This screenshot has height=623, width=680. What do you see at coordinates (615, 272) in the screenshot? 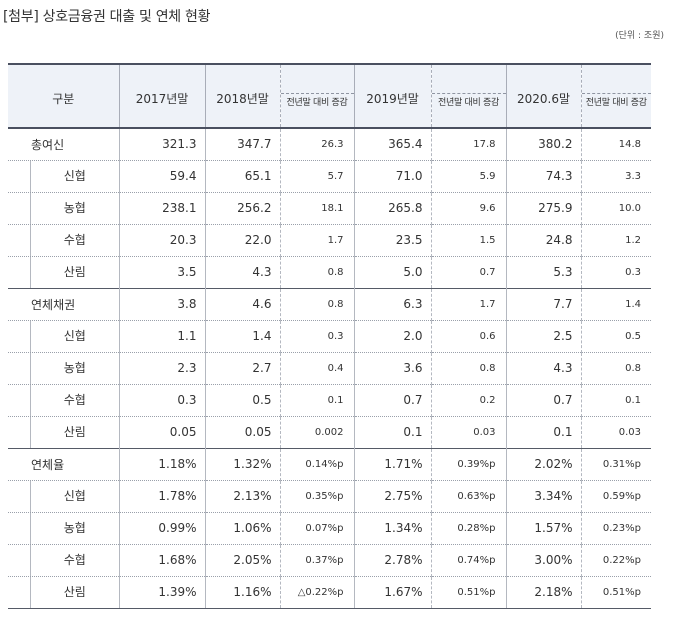
I see `change-value-cell: 0.3` at bounding box center [615, 272].